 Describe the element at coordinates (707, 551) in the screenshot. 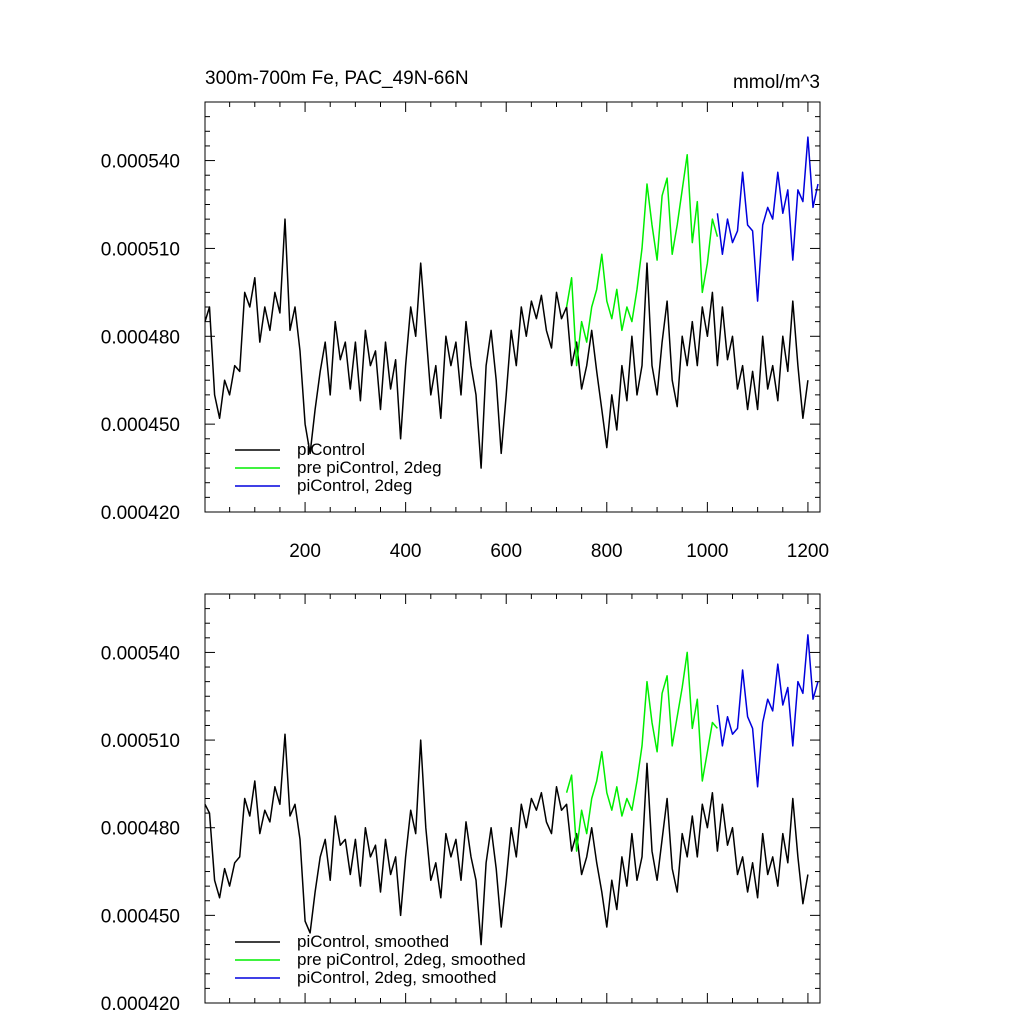

I see `x-tick-label: 1000` at that location.